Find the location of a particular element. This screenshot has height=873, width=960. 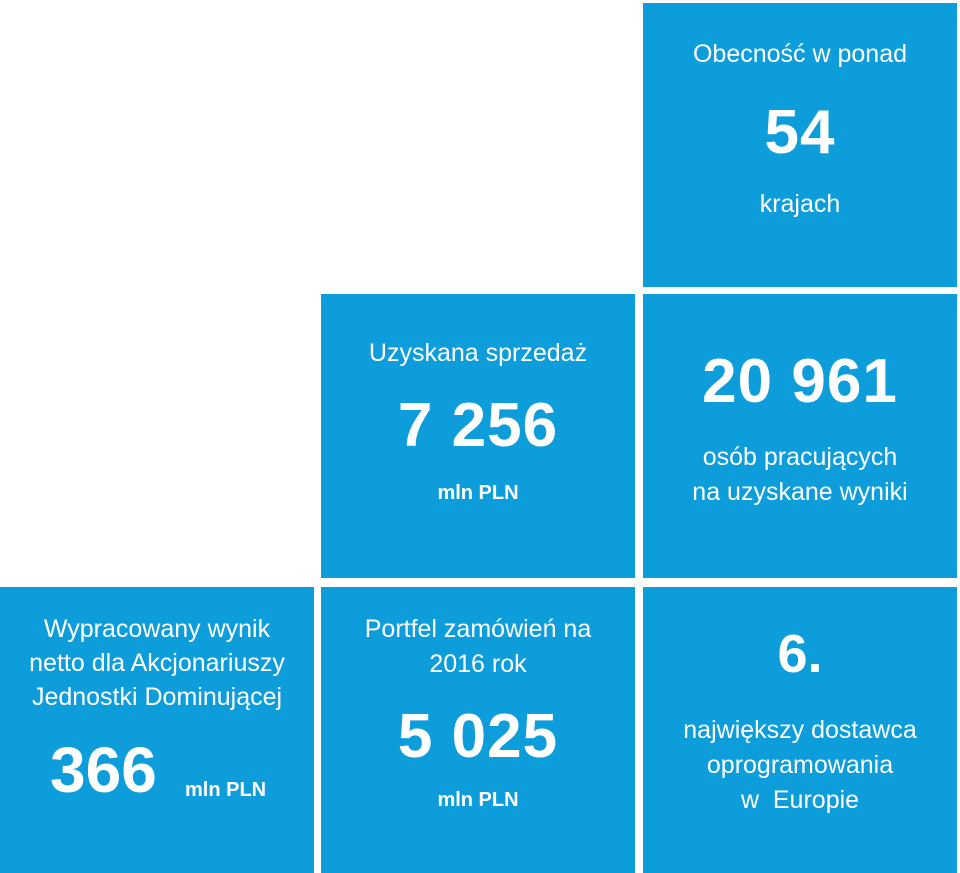

orders-unit: mln PLN is located at coordinates (478, 800).